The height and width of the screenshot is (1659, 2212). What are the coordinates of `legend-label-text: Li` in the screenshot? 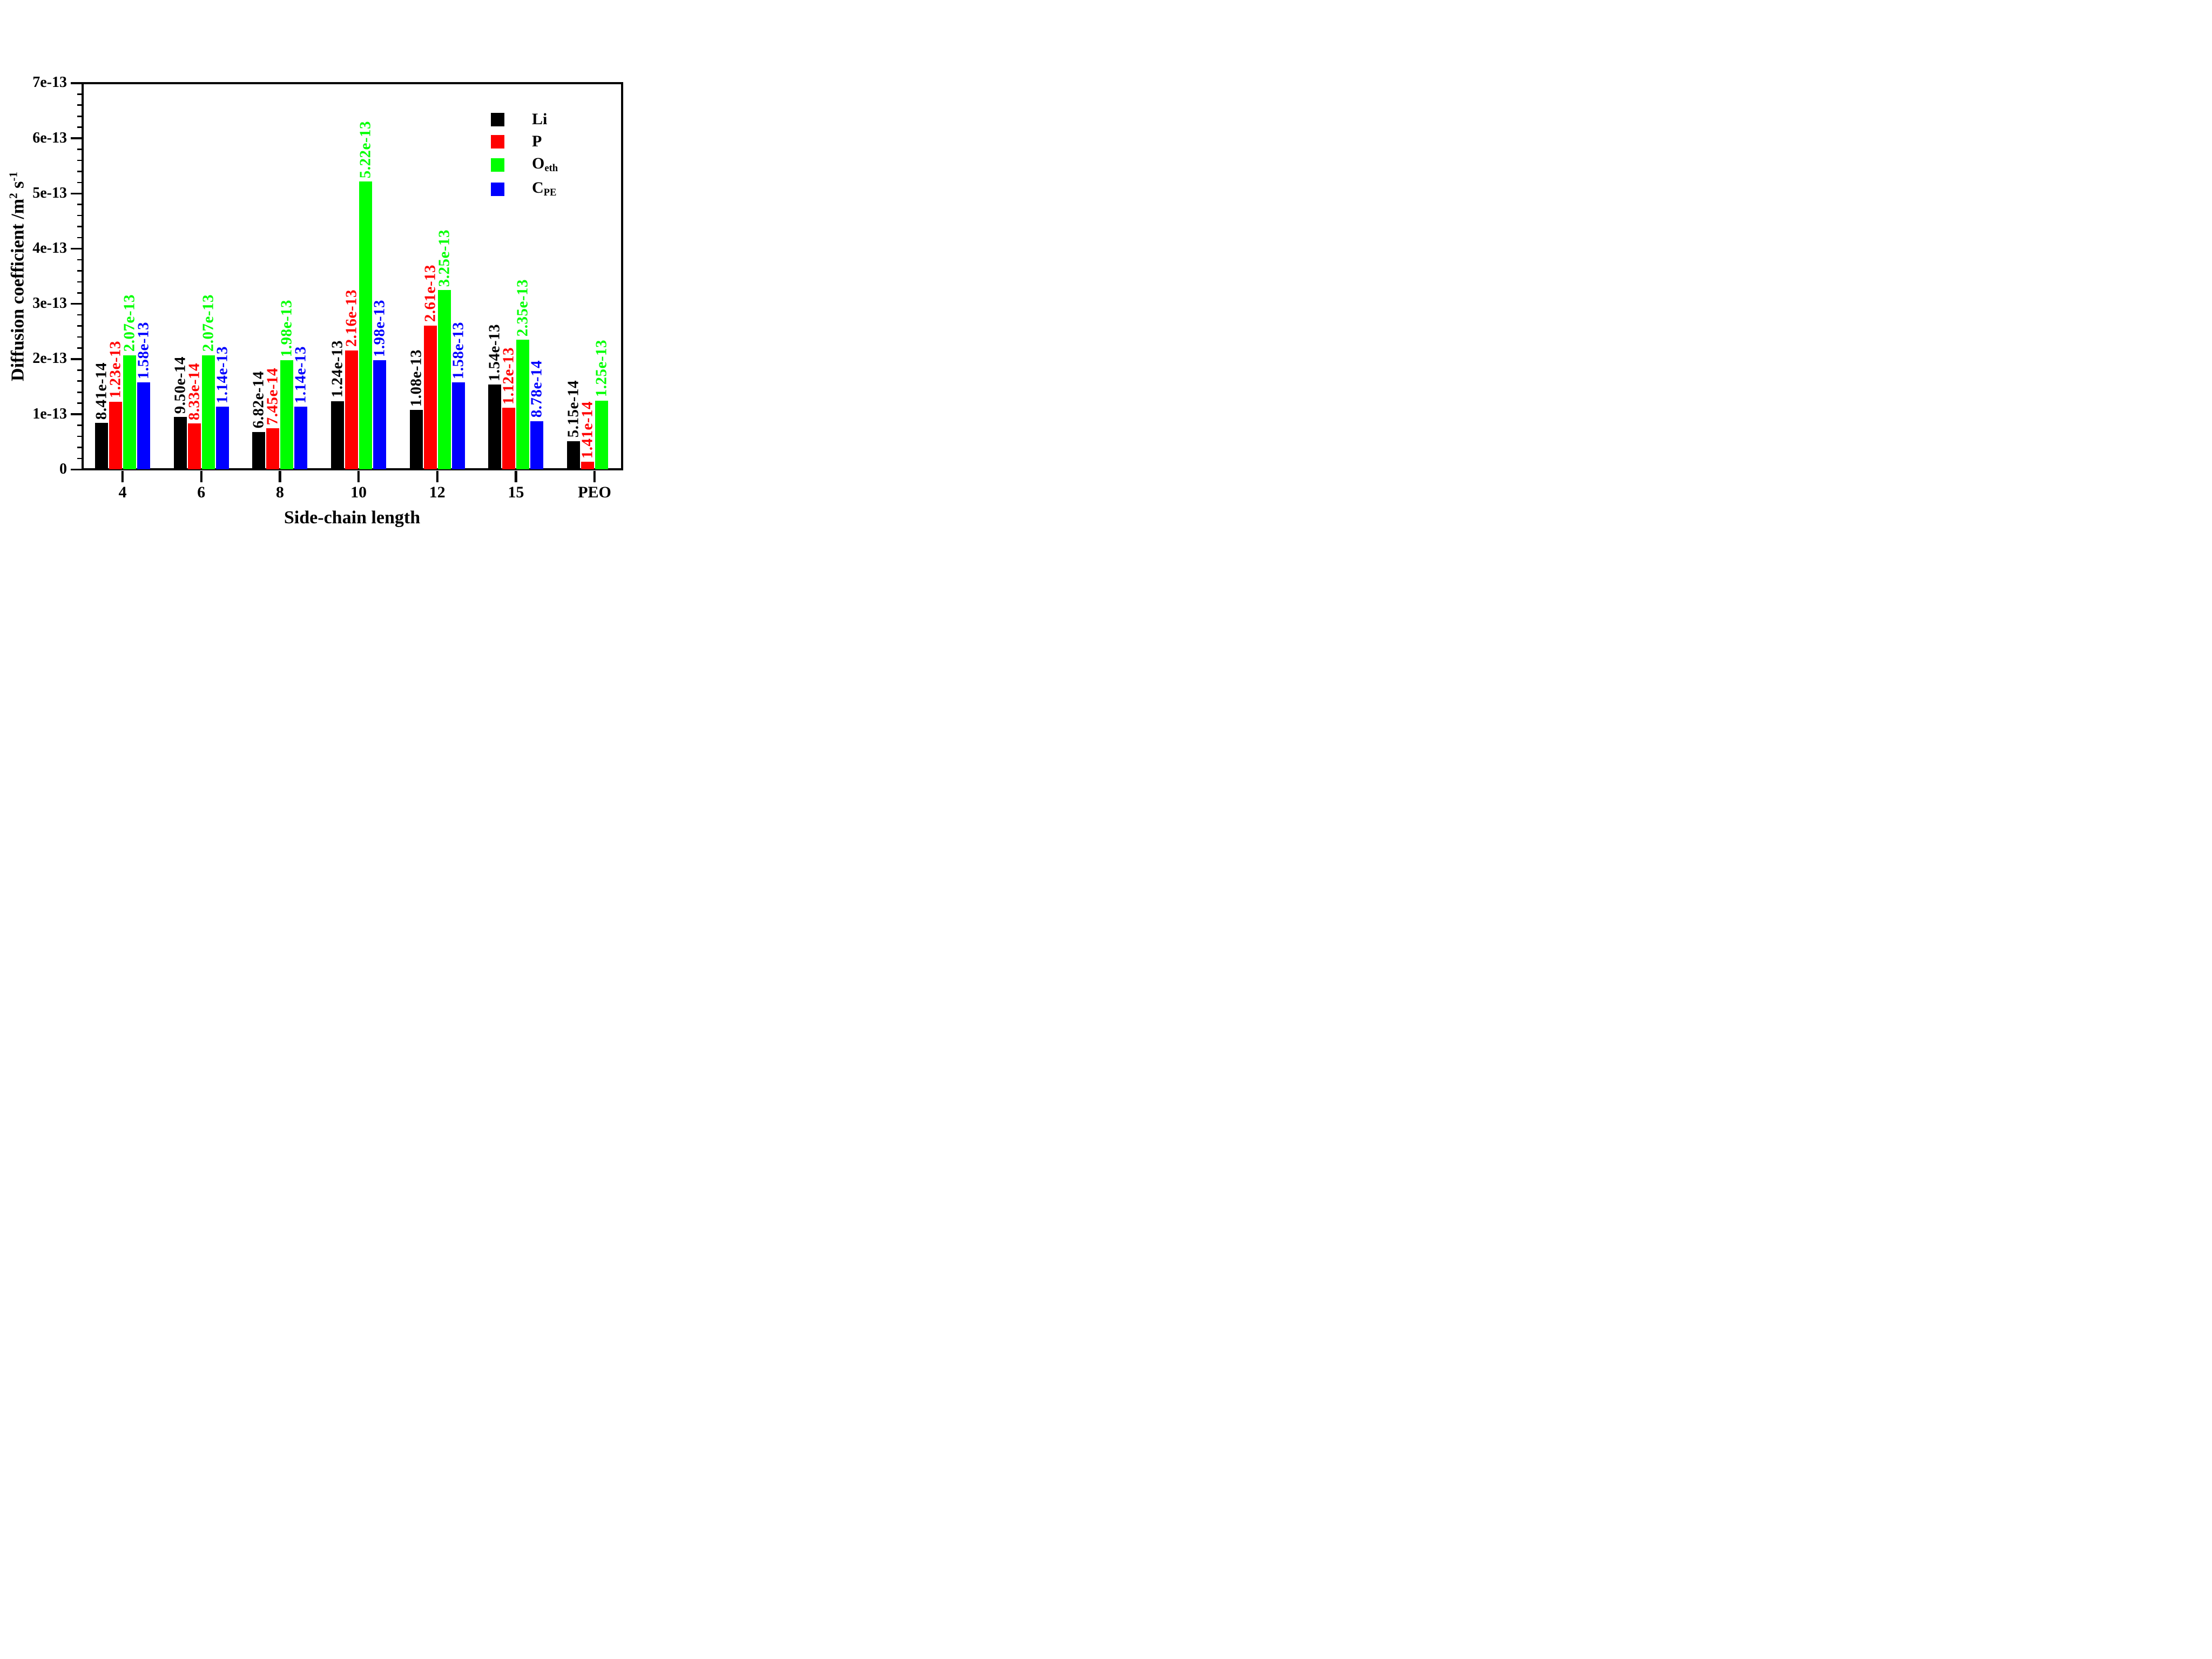 It's located at (540, 119).